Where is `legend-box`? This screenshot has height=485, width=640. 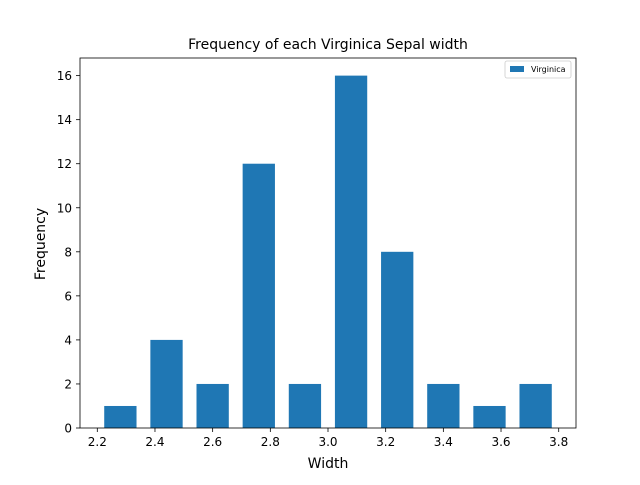
legend-box is located at coordinates (538, 69).